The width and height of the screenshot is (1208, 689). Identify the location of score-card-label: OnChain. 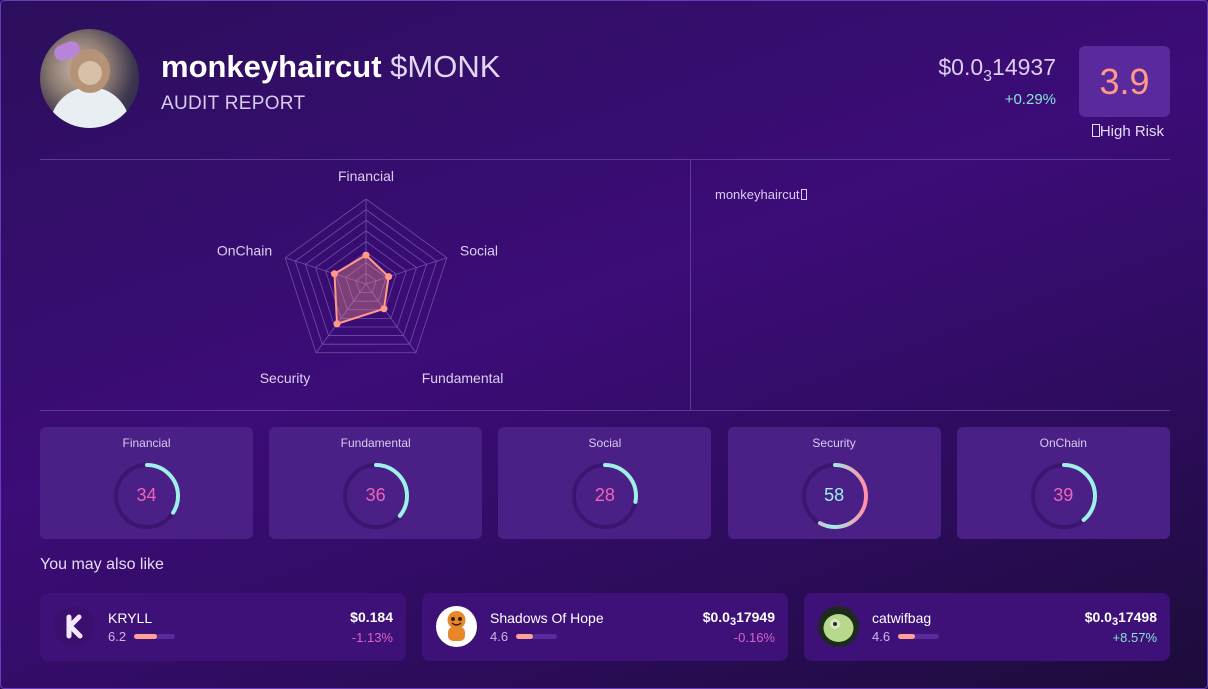
(1063, 443).